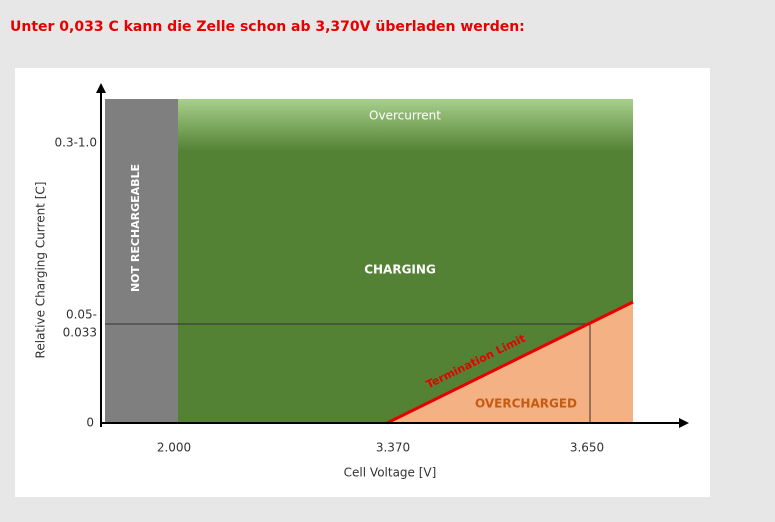 This screenshot has width=775, height=522. Describe the element at coordinates (390, 473) in the screenshot. I see `x-axis-title: Cell Voltage [V]` at that location.